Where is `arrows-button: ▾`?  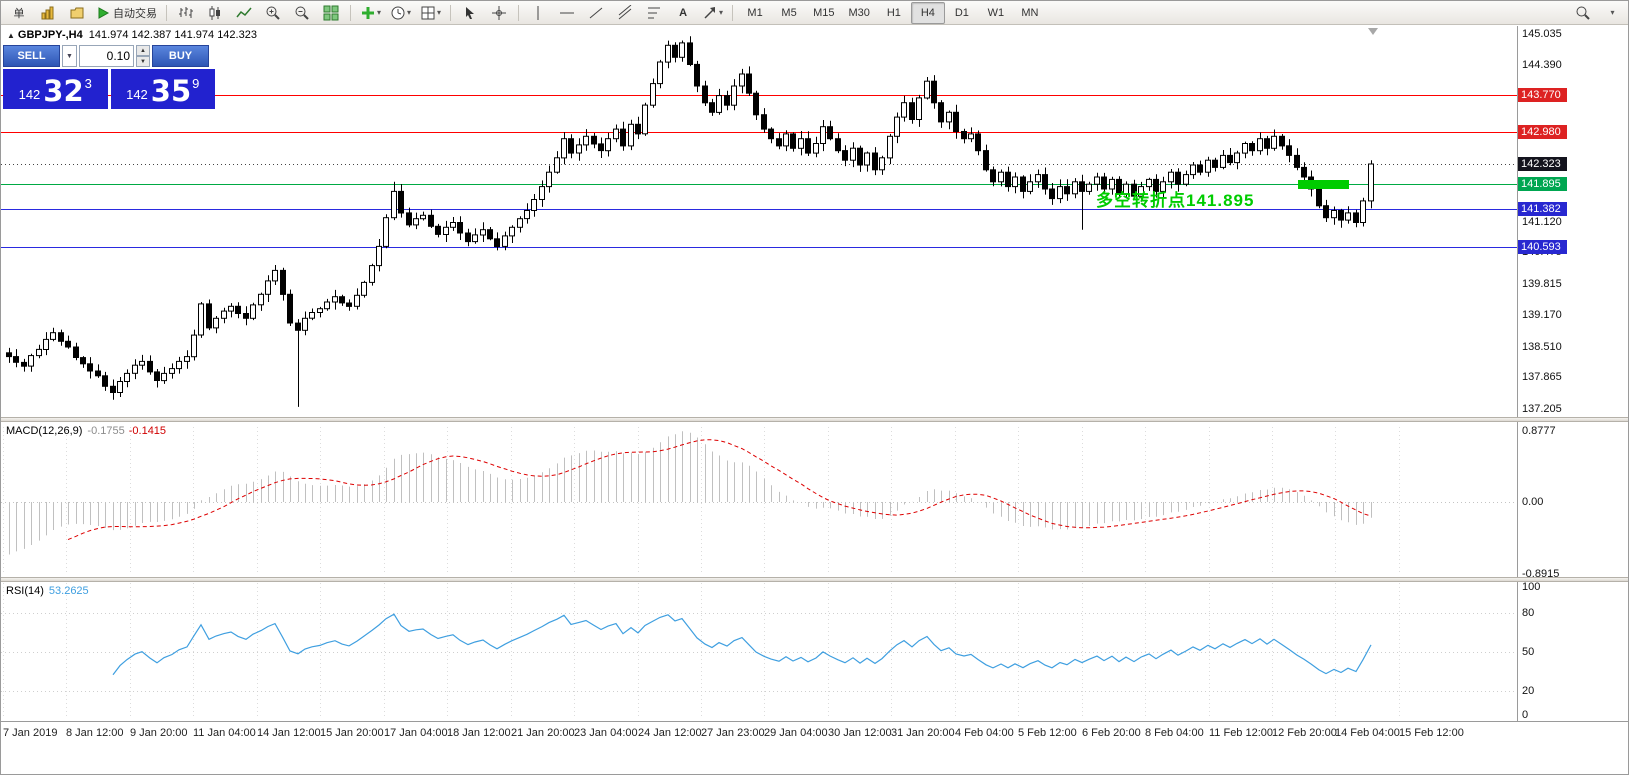
arrows-button: ▾ is located at coordinates (712, 13).